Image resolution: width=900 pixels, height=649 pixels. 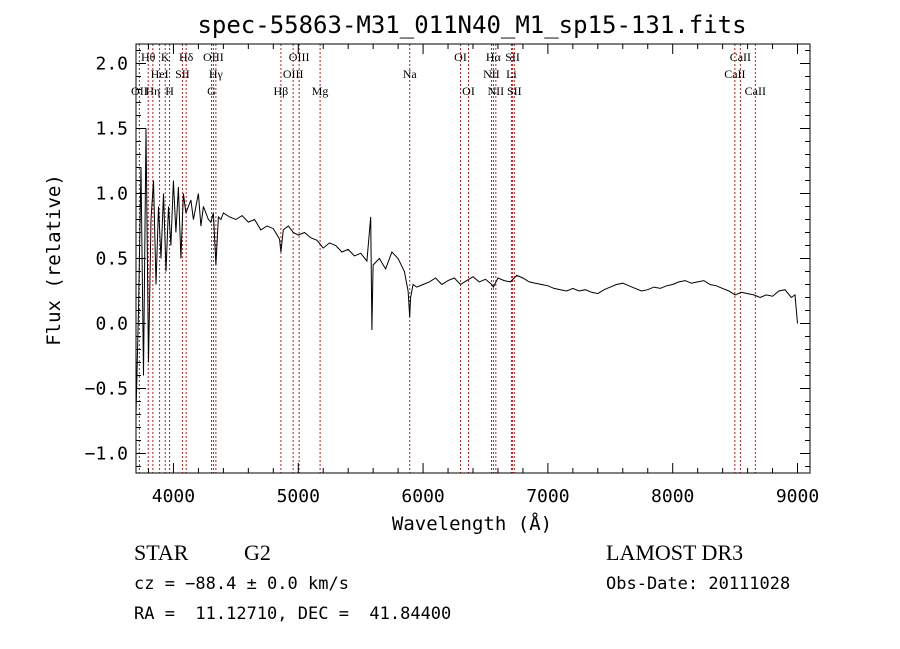 I want to click on line-label-hβ: Hβ, so click(x=281, y=91).